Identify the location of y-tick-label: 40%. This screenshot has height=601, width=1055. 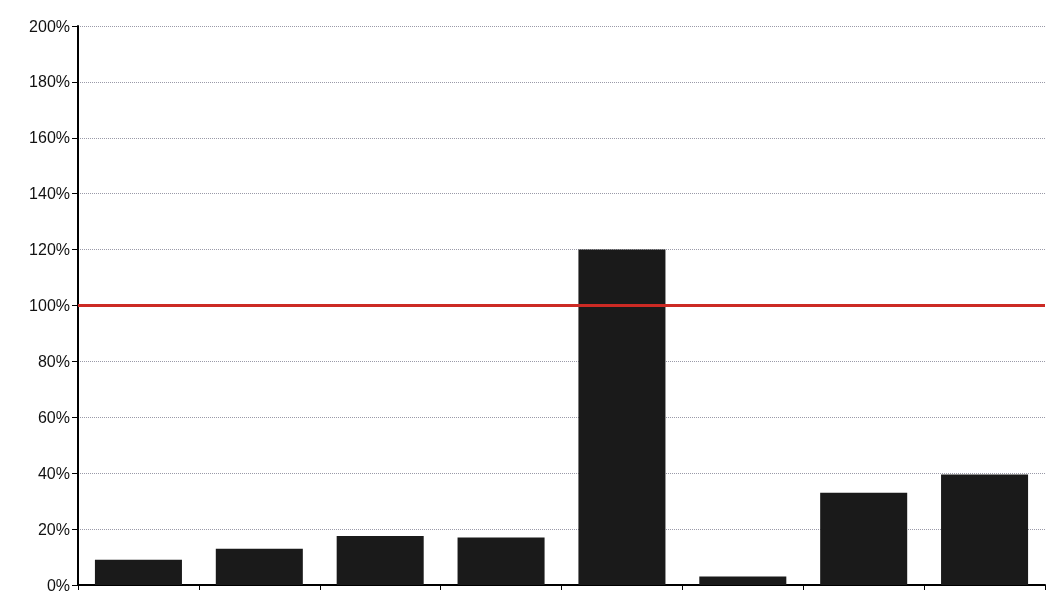
(53, 473).